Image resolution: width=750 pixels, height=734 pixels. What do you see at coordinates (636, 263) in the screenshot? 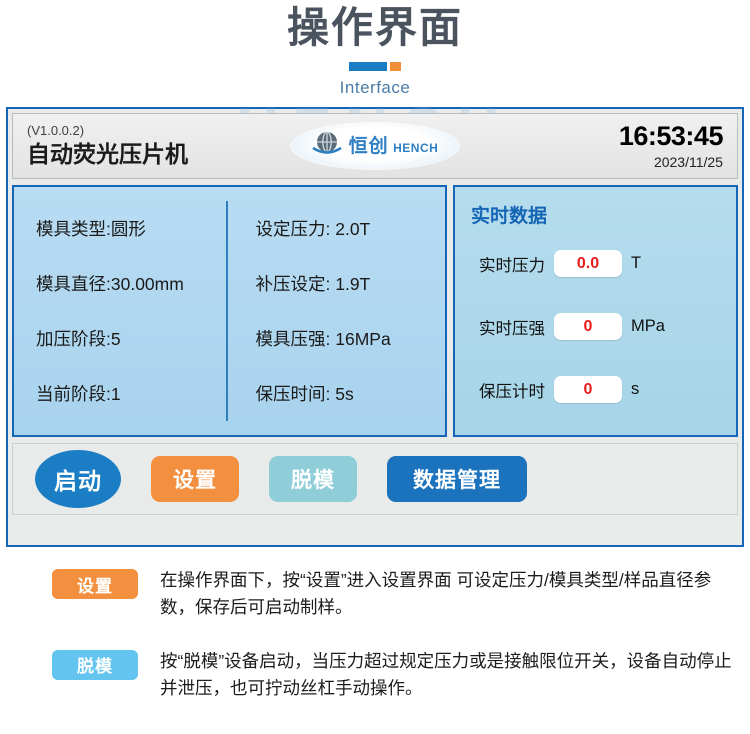
I see `realtime-unit: T` at bounding box center [636, 263].